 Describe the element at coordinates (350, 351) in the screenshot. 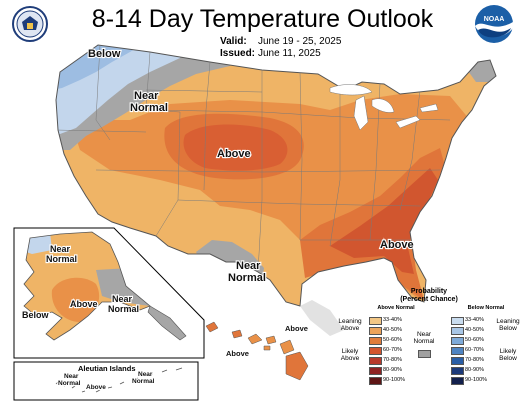

I see `legend-likely-above-1: Likely` at that location.